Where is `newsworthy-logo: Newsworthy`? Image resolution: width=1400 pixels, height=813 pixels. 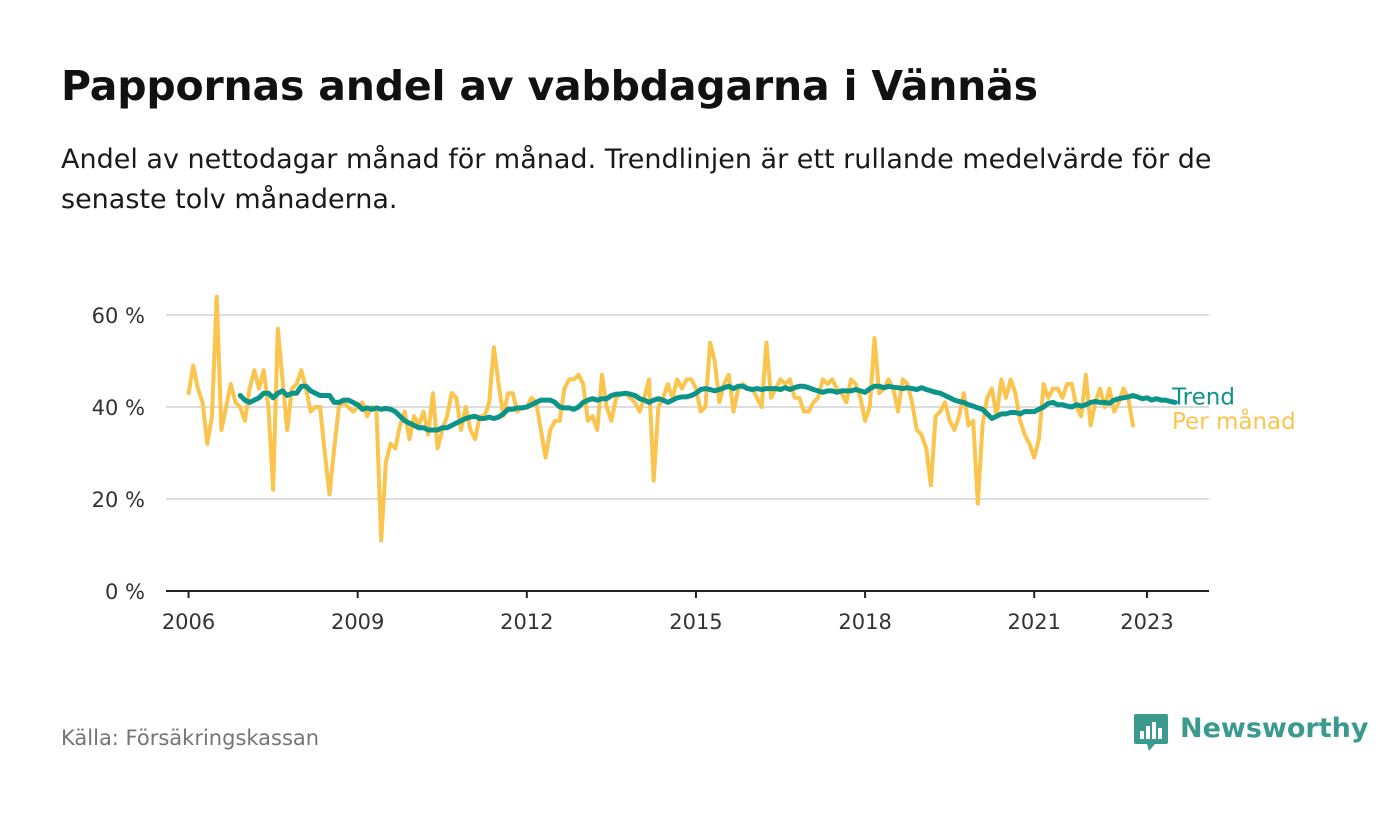 newsworthy-logo: Newsworthy is located at coordinates (1250, 734).